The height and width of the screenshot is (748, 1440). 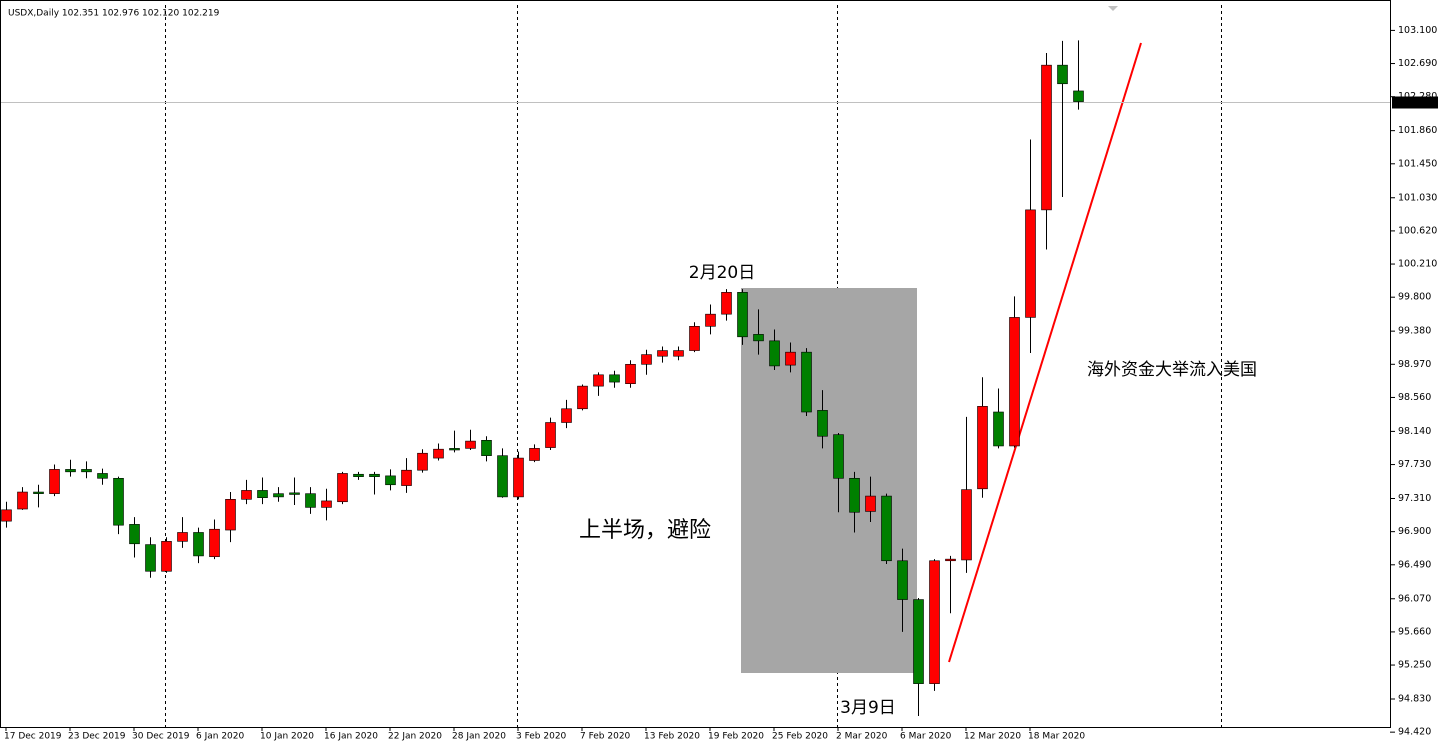 What do you see at coordinates (1417, 130) in the screenshot?
I see `y-tick-label: 101.860` at bounding box center [1417, 130].